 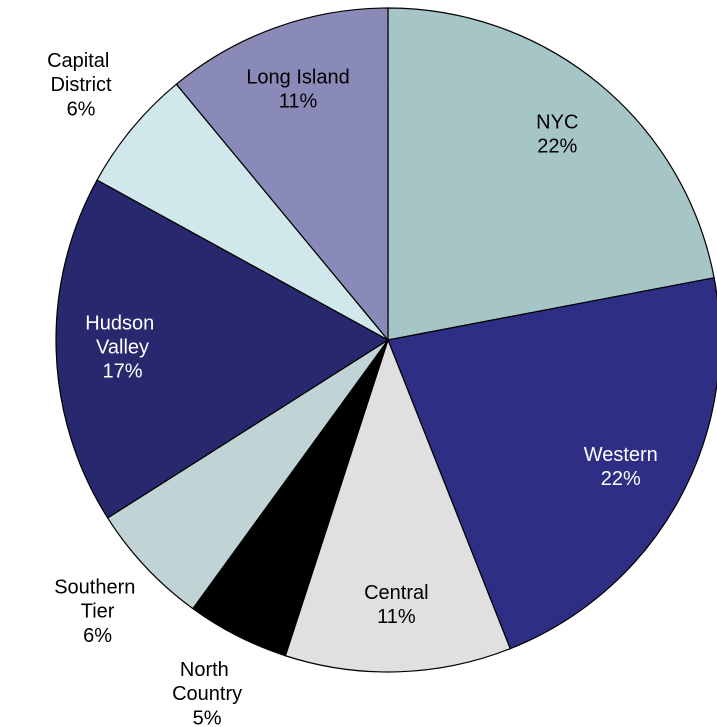 What do you see at coordinates (207, 682) in the screenshot?
I see `slice-label: North Country` at bounding box center [207, 682].